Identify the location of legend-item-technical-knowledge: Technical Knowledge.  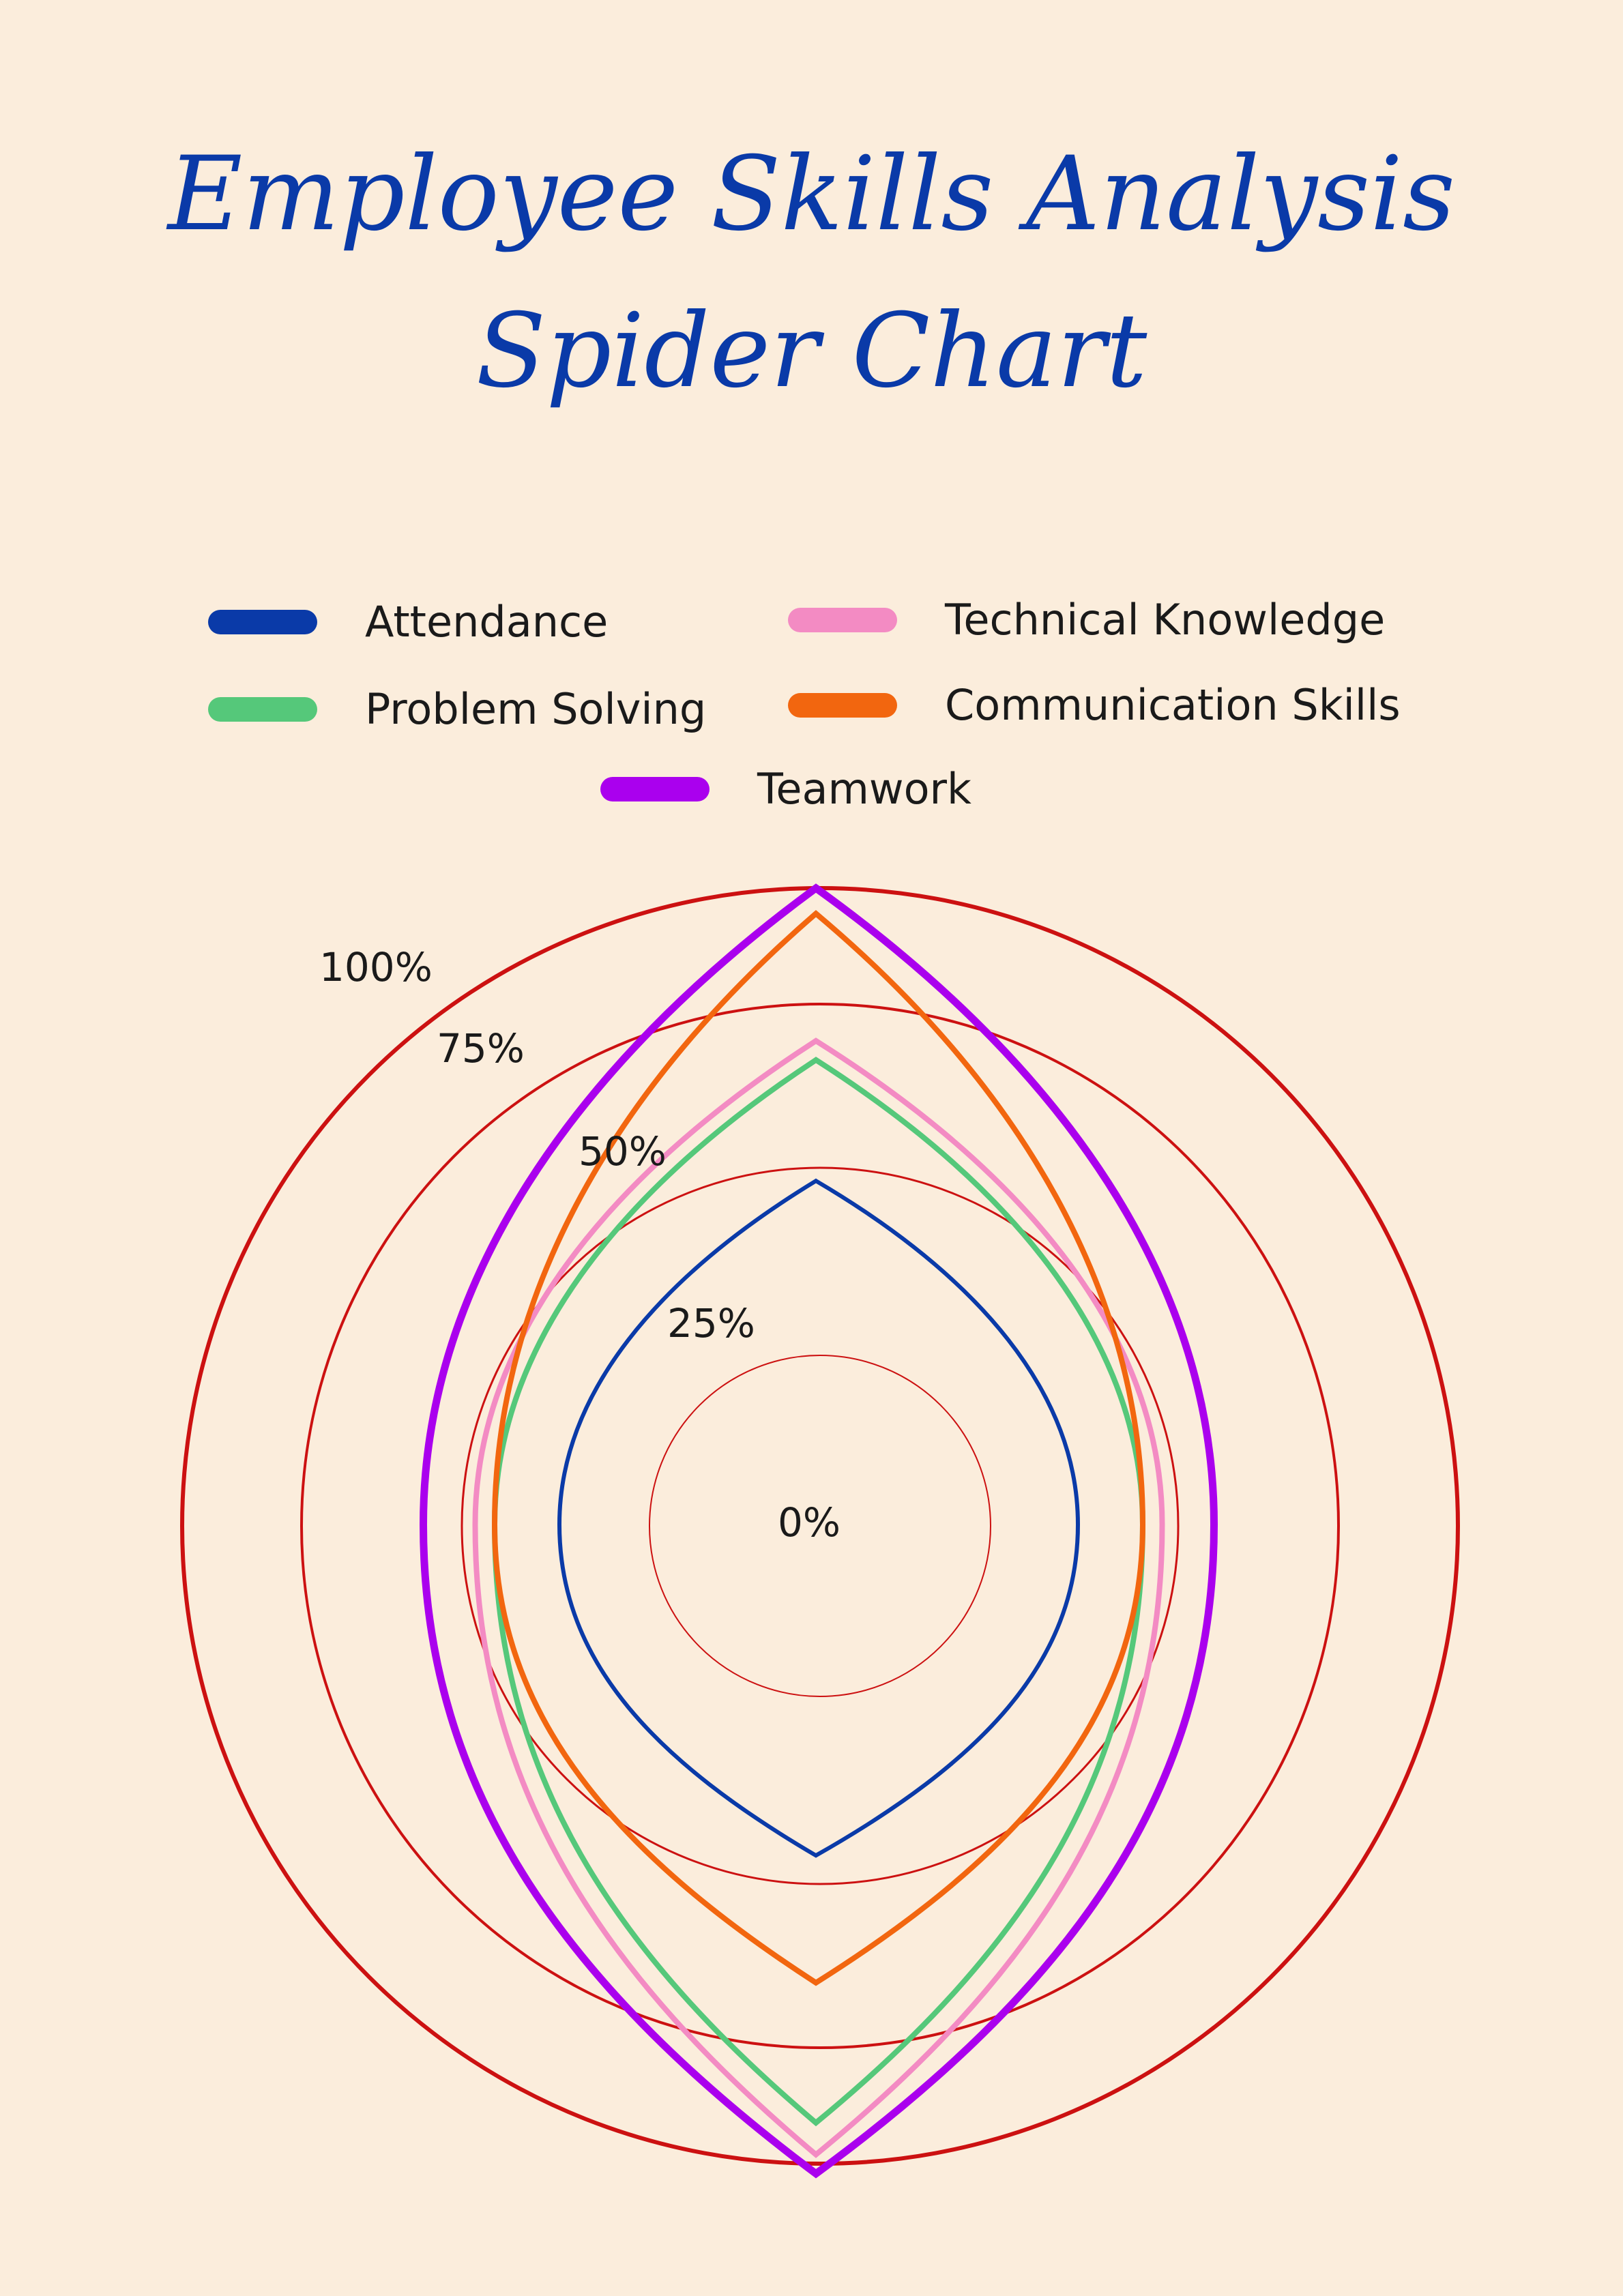
(1086, 620).